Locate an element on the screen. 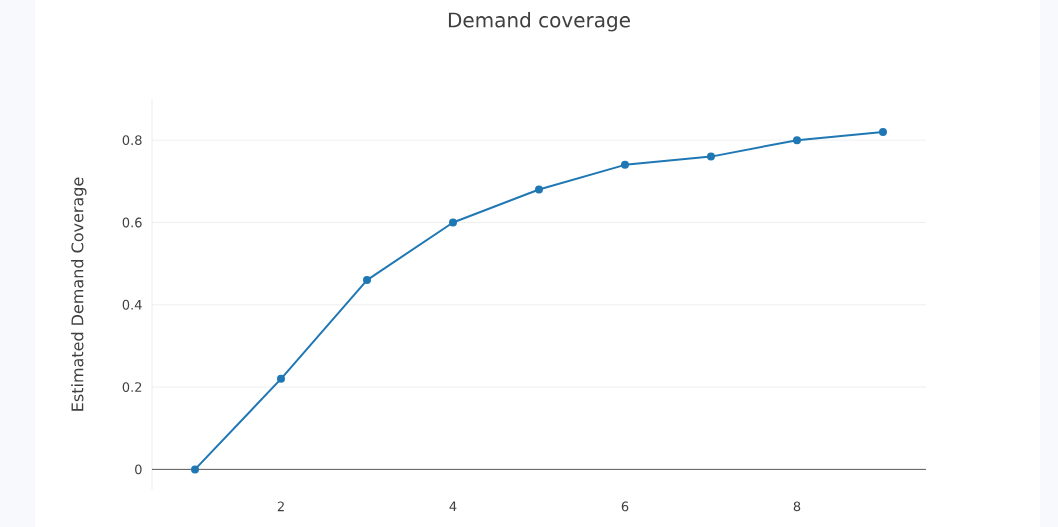 This screenshot has width=1058, height=527. x-tick-label: 2 is located at coordinates (280, 506).